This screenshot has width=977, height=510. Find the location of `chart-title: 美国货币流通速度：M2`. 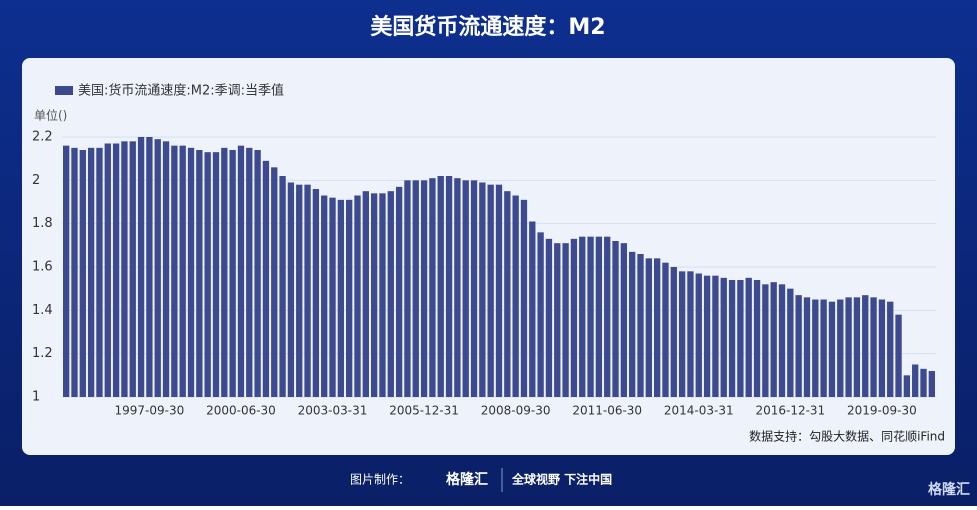

chart-title: 美国货币流通速度：M2 is located at coordinates (487, 27).